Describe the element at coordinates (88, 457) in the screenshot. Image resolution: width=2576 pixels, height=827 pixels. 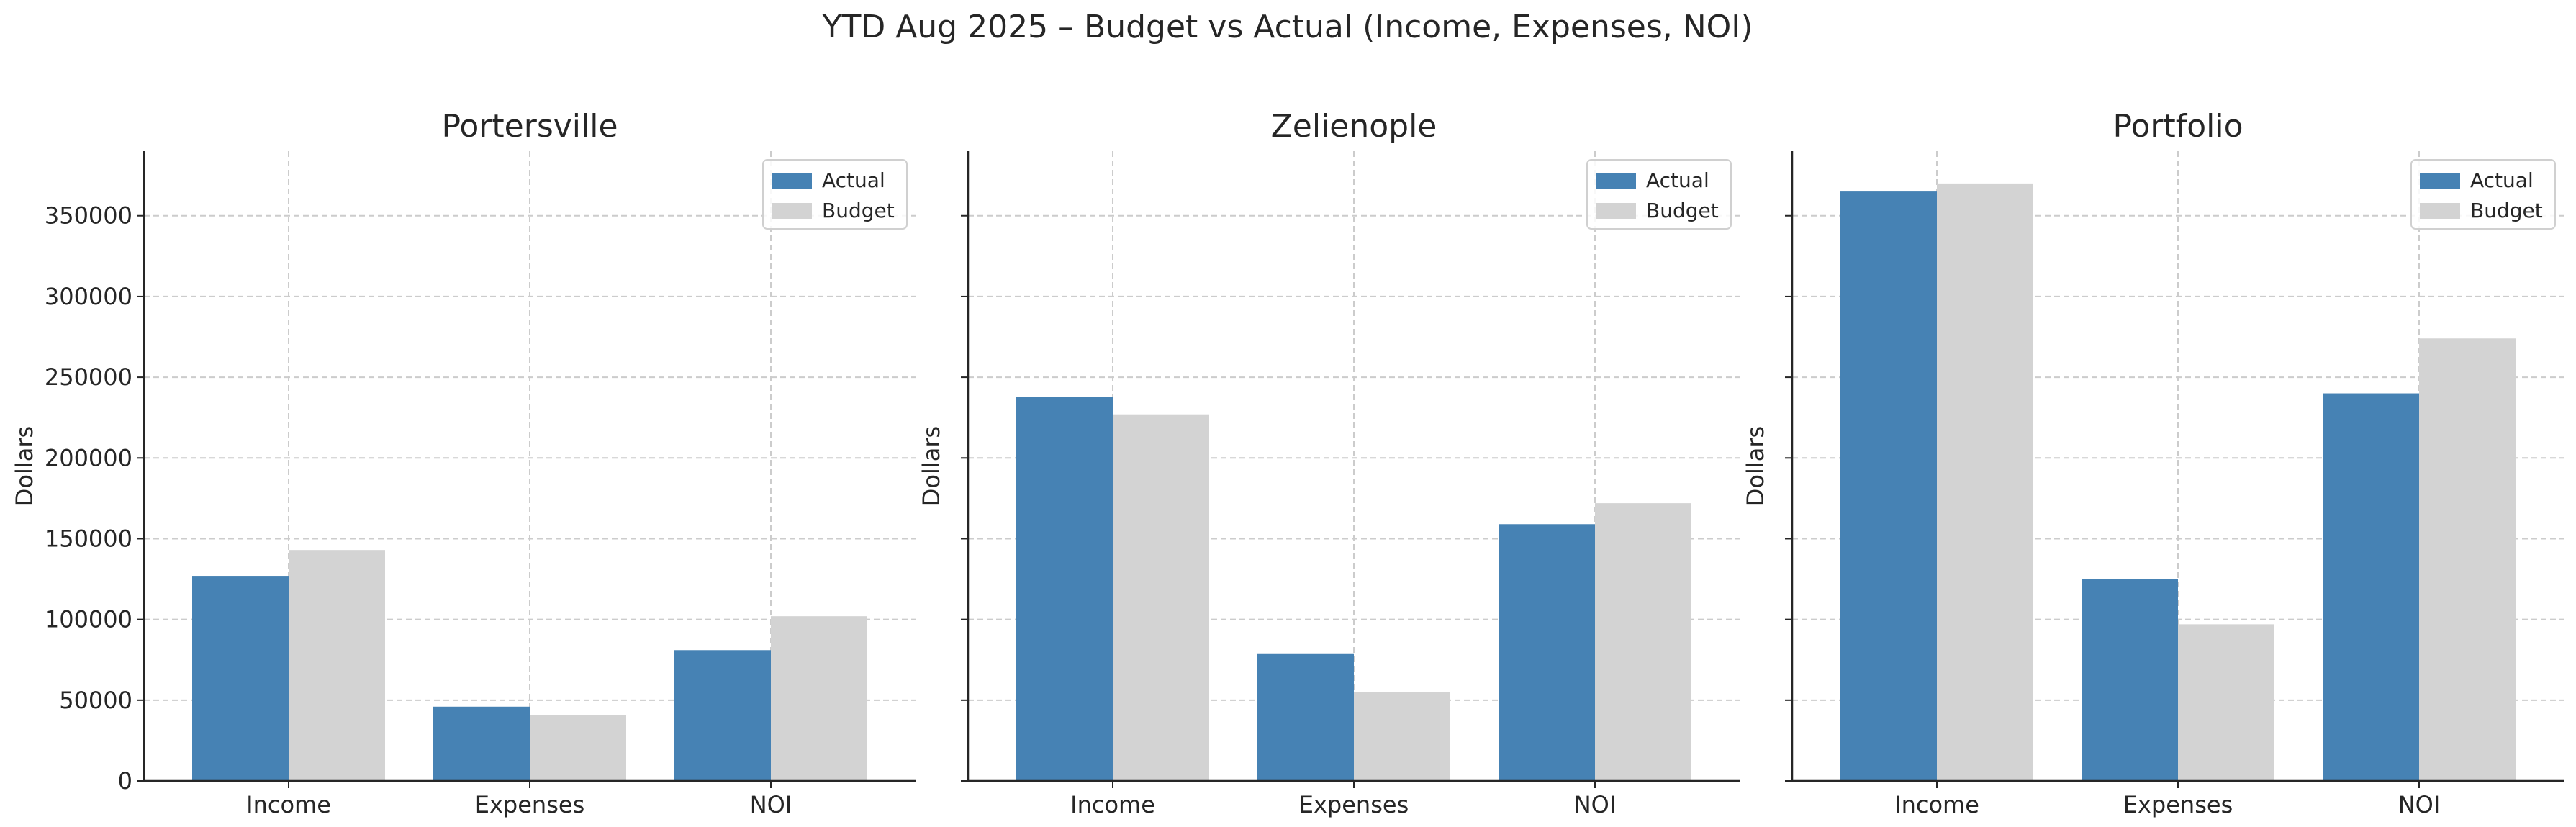
I see `y-tick-label: 200000` at that location.